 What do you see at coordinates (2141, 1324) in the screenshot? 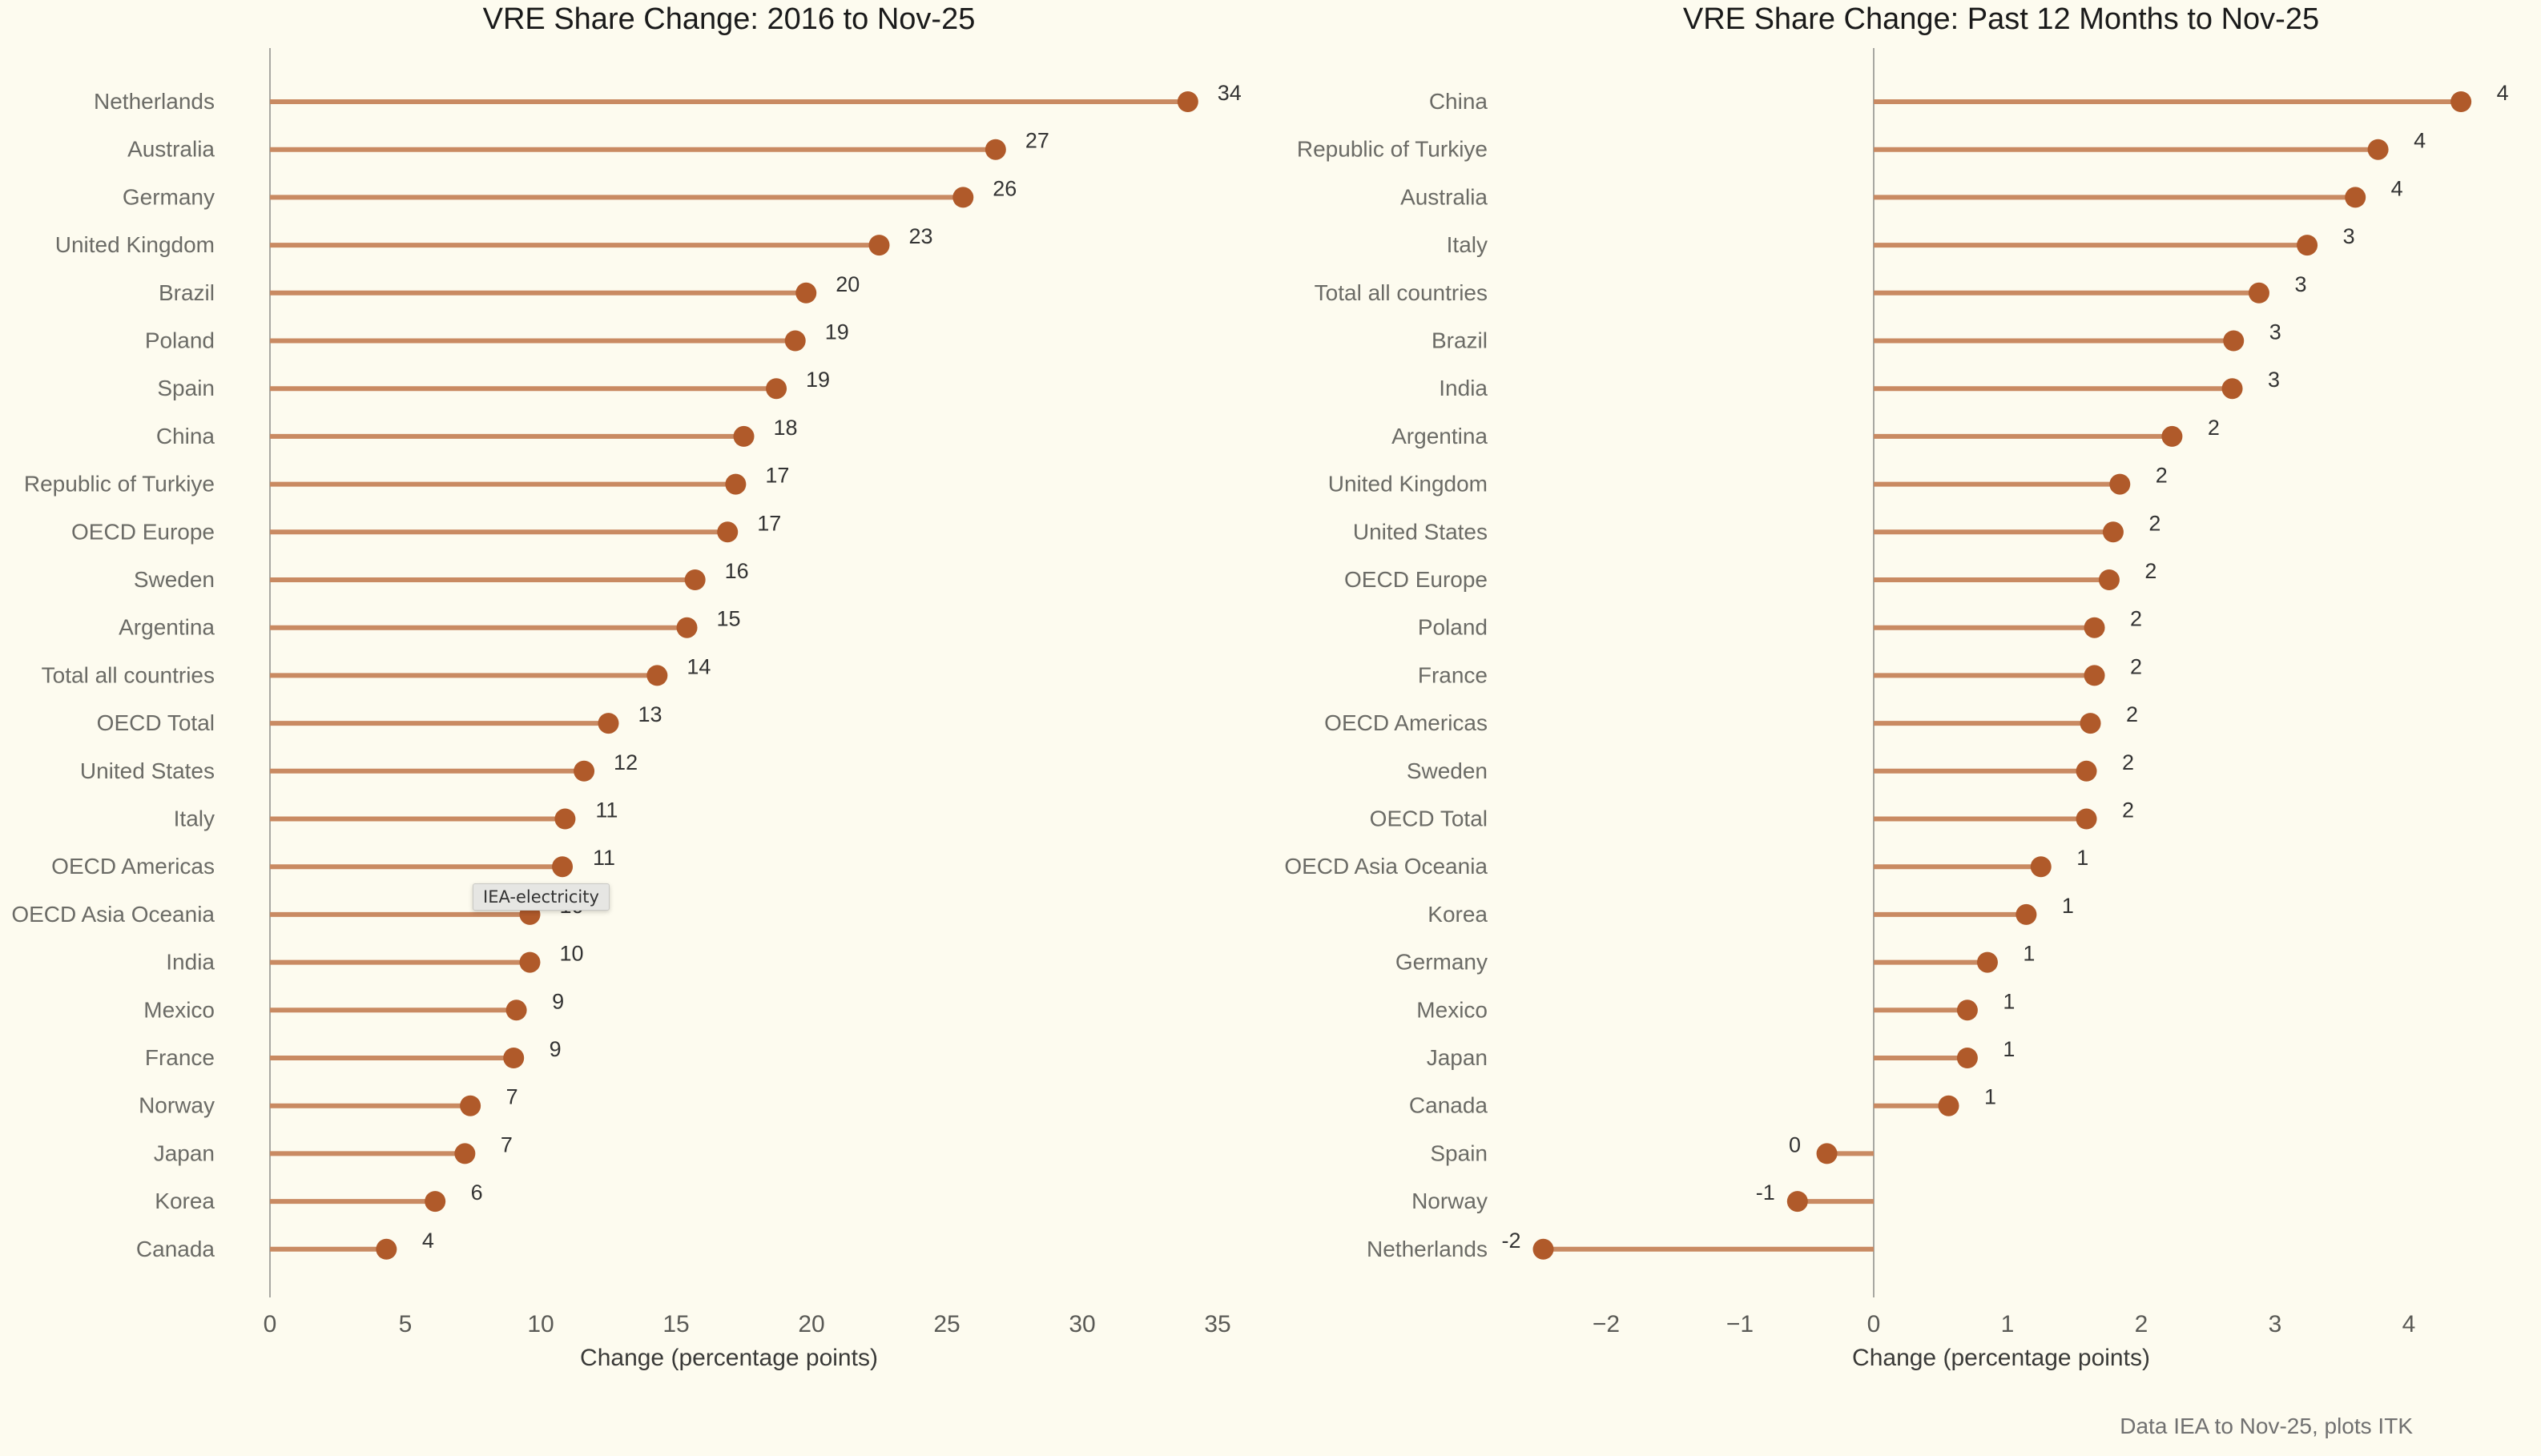
I see `x-tick-label: 2` at bounding box center [2141, 1324].